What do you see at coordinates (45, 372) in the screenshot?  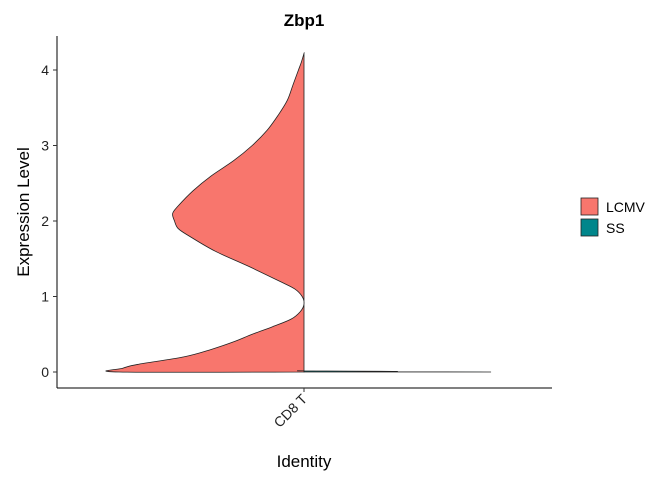 I see `y-tick-label: 0` at bounding box center [45, 372].